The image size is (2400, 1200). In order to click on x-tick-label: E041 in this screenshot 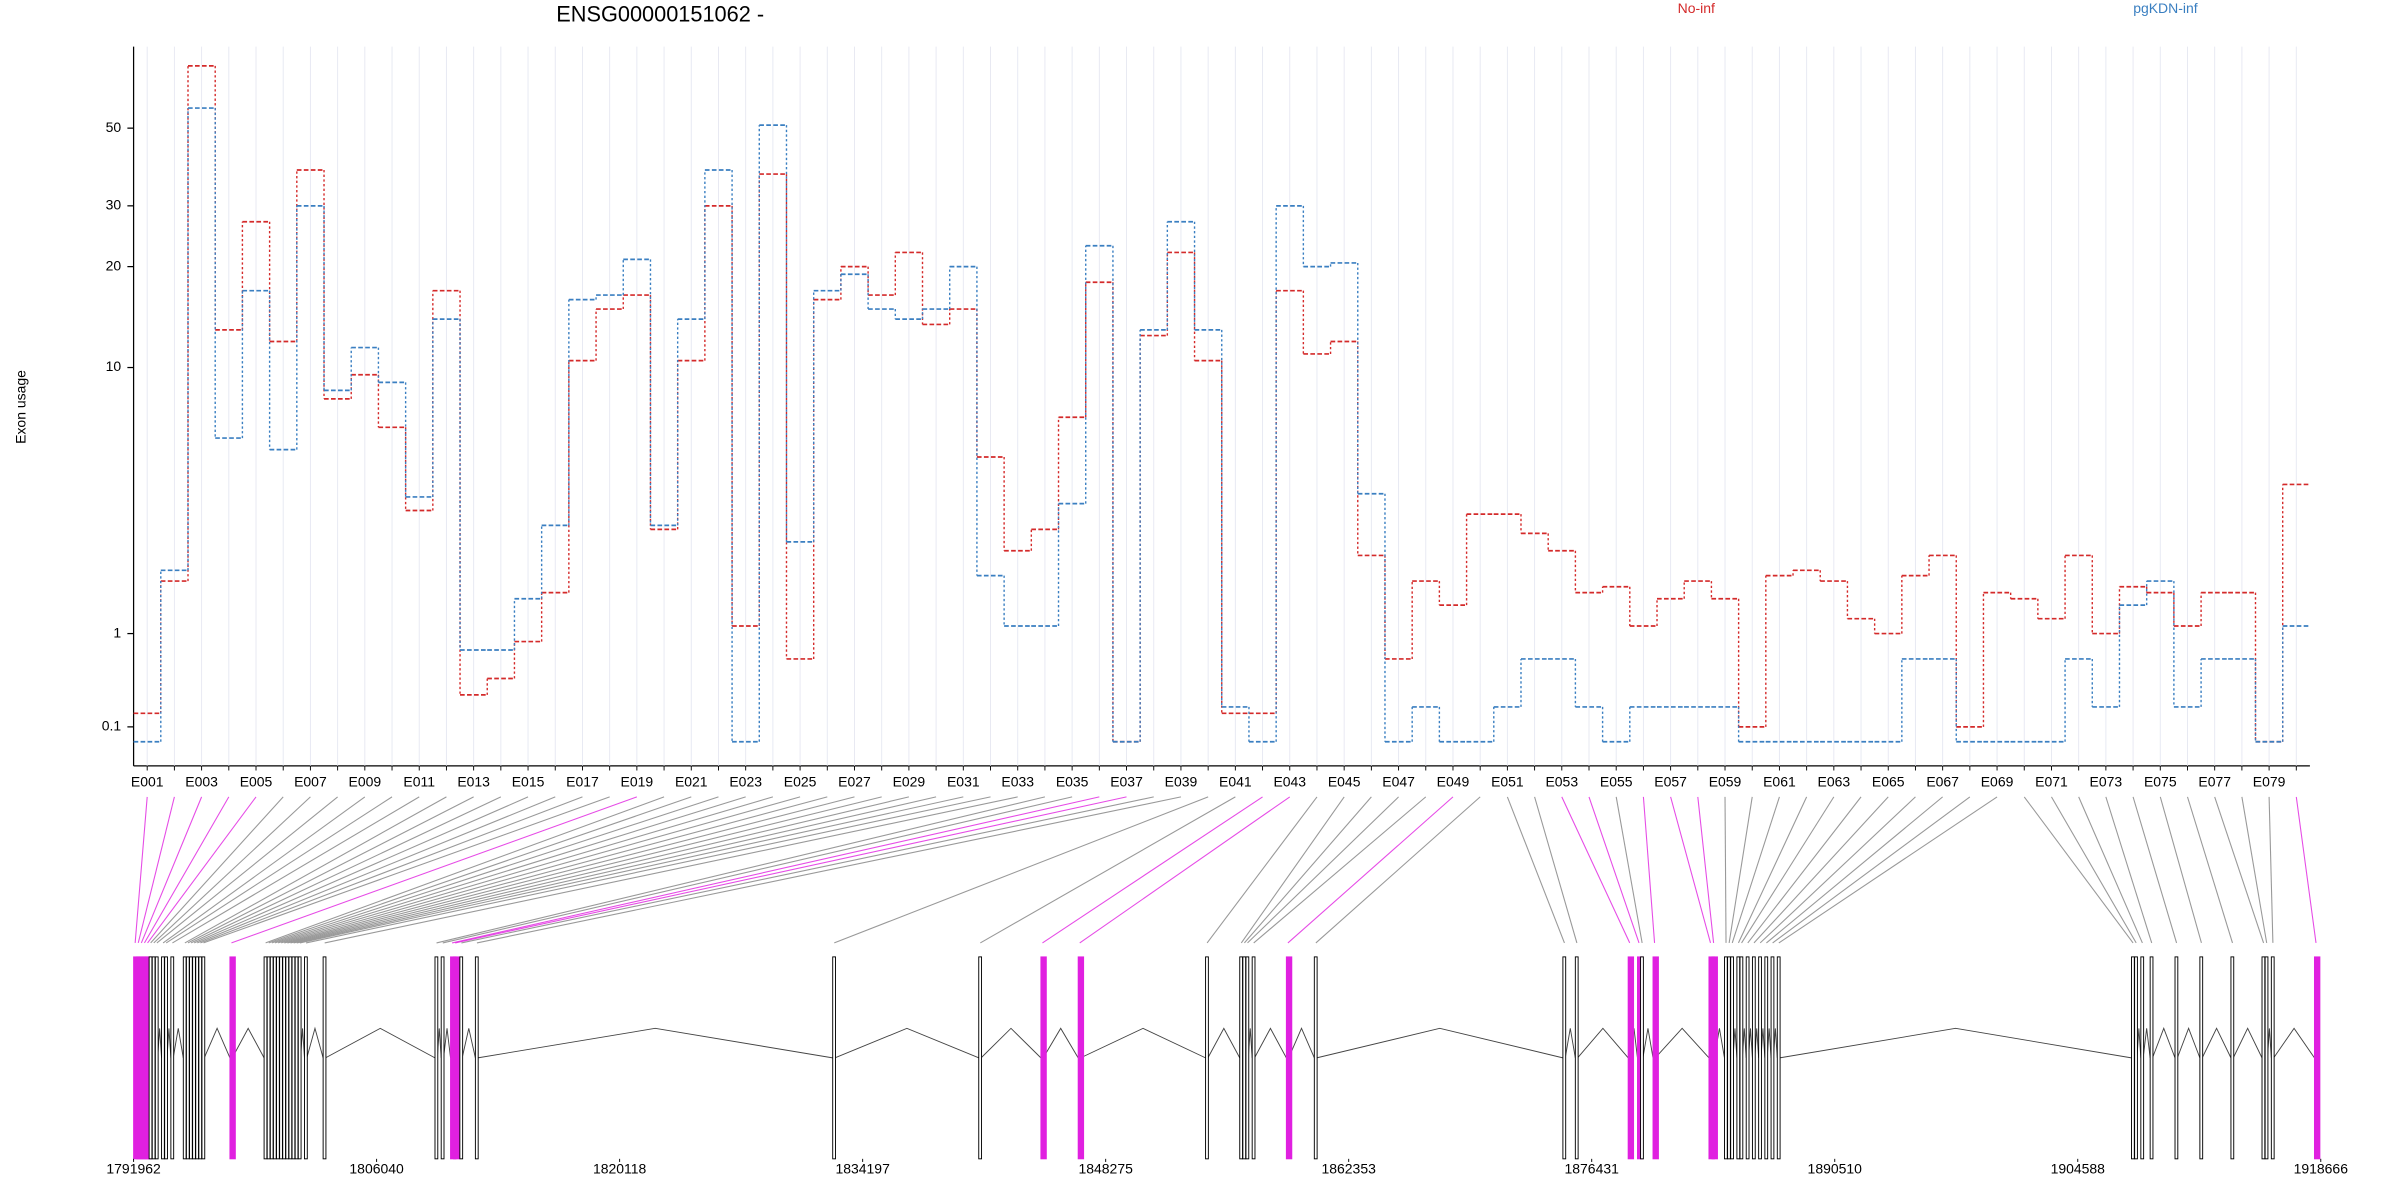, I will do `click(1235, 782)`.